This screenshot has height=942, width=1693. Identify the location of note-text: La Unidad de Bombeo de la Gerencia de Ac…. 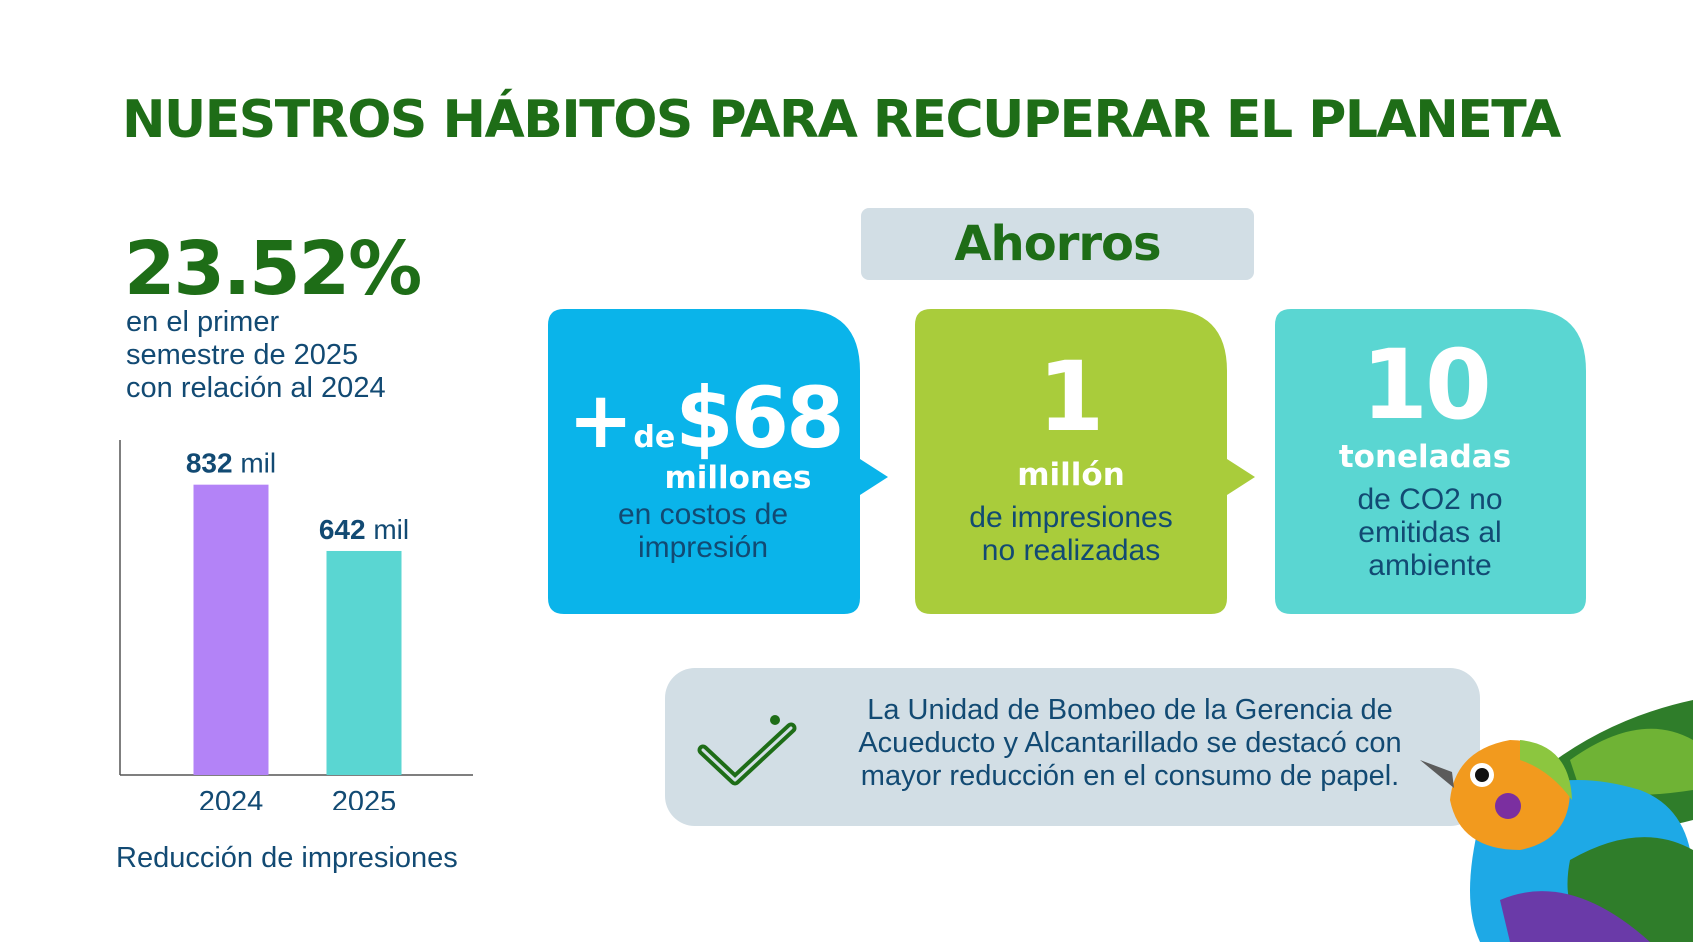
(1130, 743).